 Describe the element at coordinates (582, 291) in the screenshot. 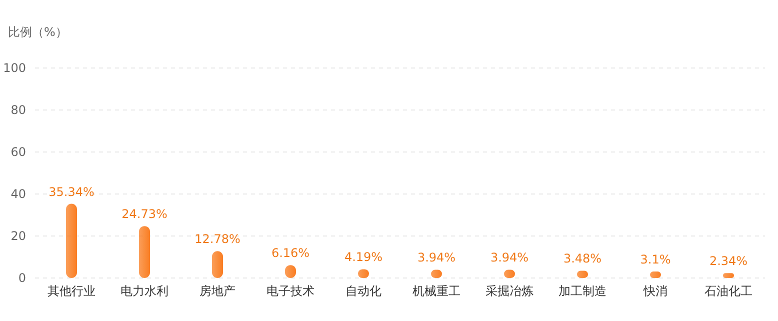

I see `x-tick-label: 加工制造` at that location.